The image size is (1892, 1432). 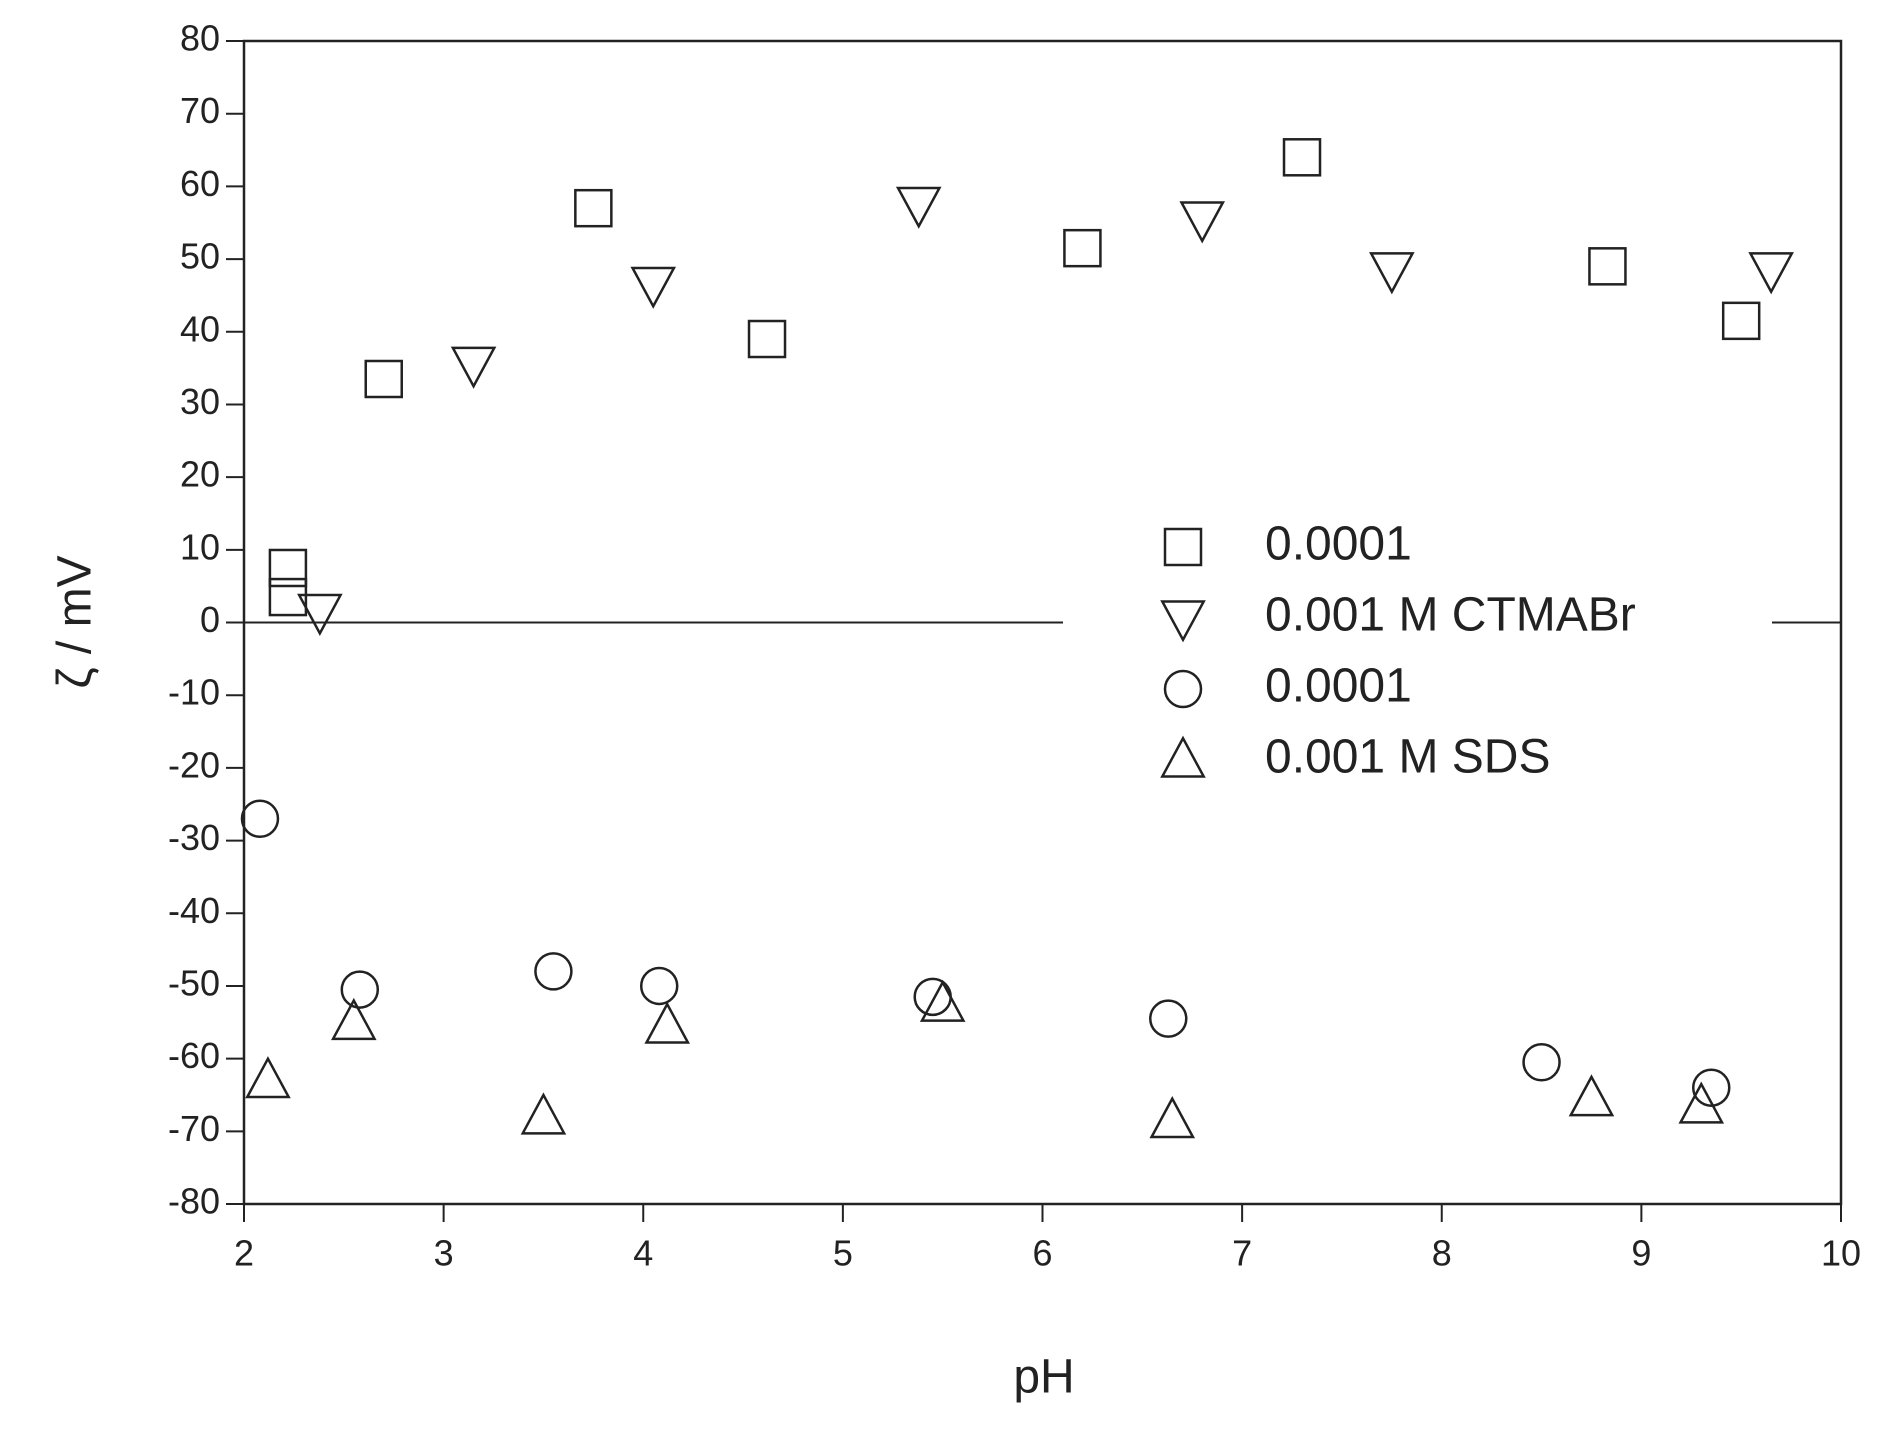 What do you see at coordinates (200, 401) in the screenshot?
I see `y-tick-label: 30` at bounding box center [200, 401].